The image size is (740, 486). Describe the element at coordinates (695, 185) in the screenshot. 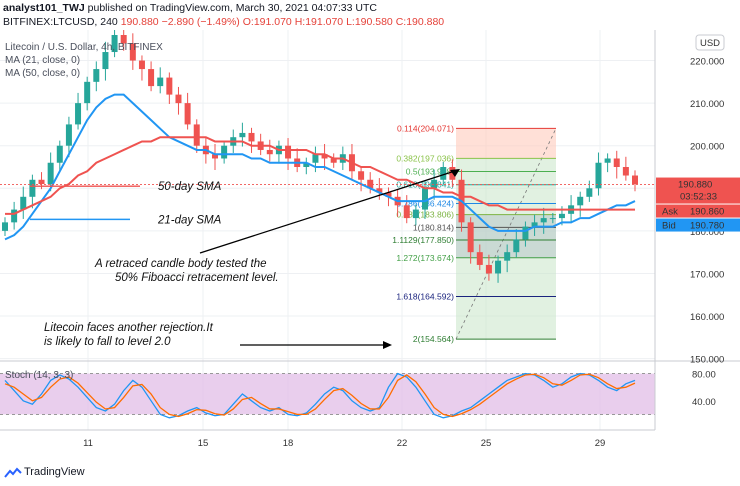

I see `current-price-value: 190.880` at that location.